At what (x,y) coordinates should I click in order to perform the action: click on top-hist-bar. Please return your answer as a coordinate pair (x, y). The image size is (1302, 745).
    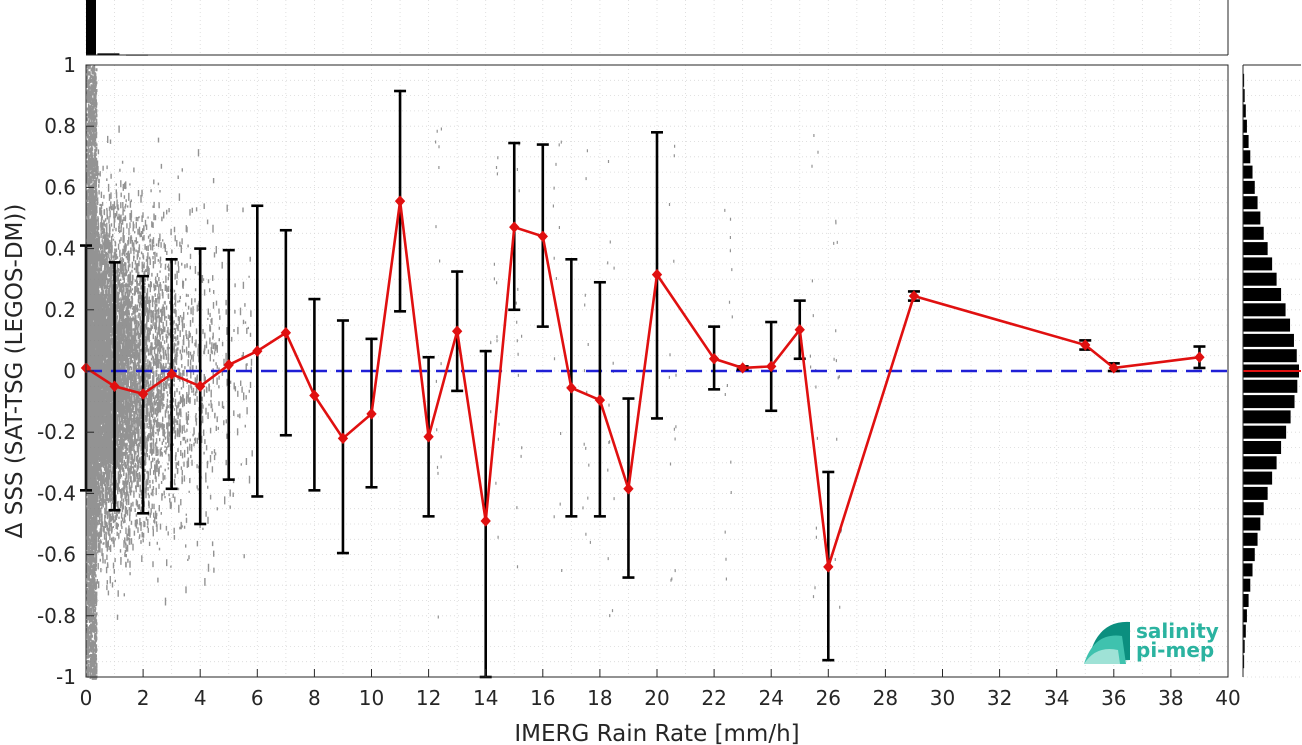
    Looking at the image, I should click on (108, 54).